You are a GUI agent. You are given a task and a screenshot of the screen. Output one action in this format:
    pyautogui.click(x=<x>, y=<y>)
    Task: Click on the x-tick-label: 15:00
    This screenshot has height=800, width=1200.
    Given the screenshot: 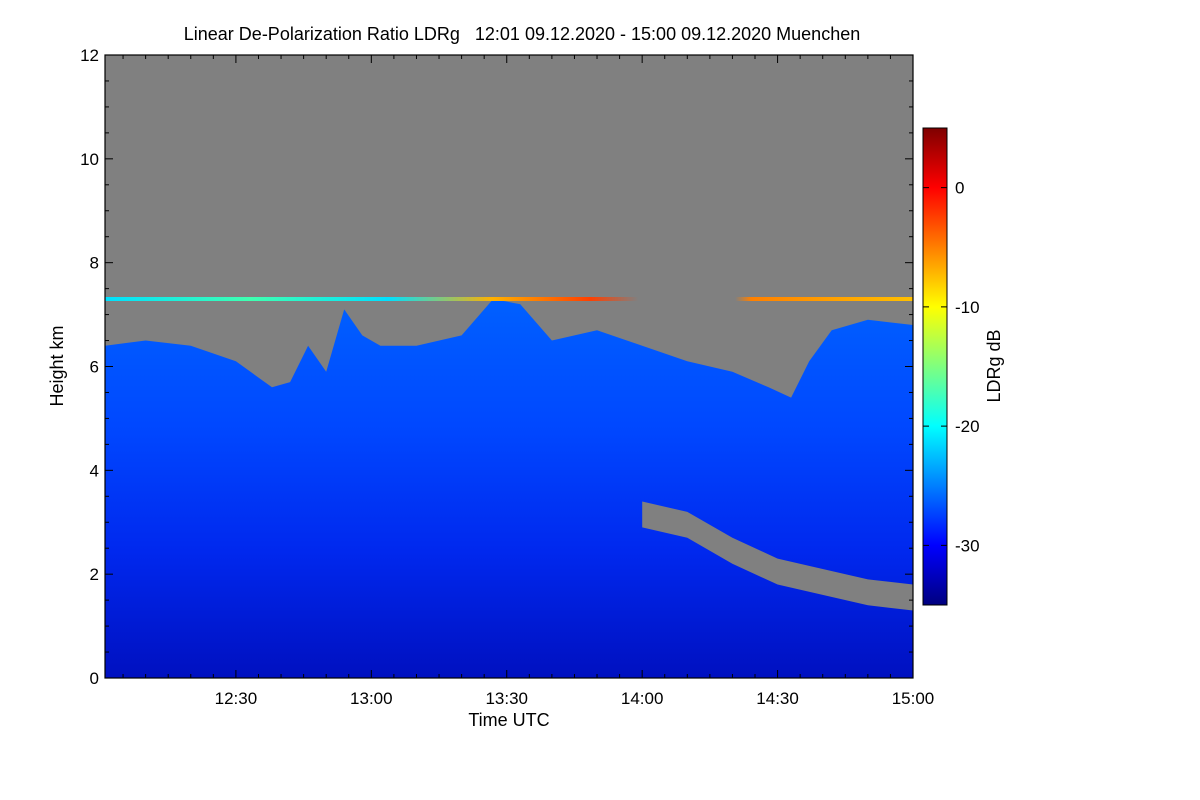 What is the action you would take?
    pyautogui.click(x=913, y=698)
    